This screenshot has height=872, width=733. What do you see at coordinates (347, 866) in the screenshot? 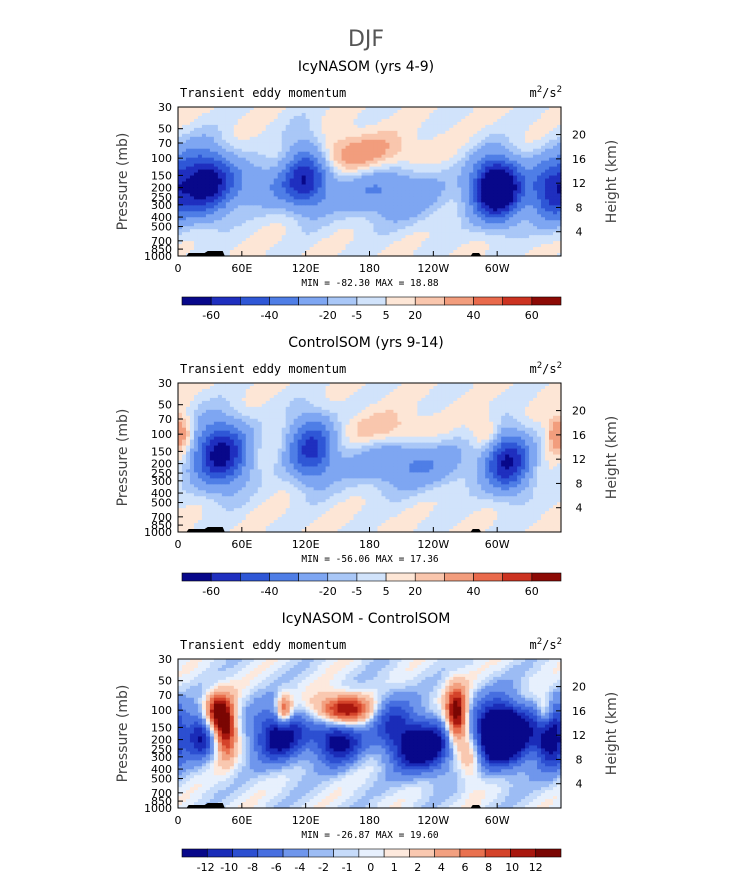
I see `colorbar-label: -1` at bounding box center [347, 866].